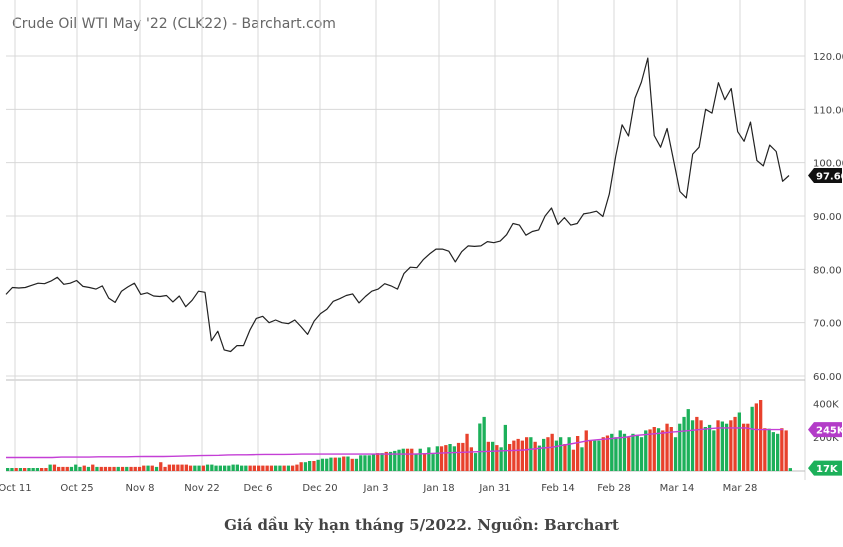 Image resolution: width=843 pixels, height=547 pixels. Describe the element at coordinates (740, 488) in the screenshot. I see `x-tick-label: Mar 28` at that location.